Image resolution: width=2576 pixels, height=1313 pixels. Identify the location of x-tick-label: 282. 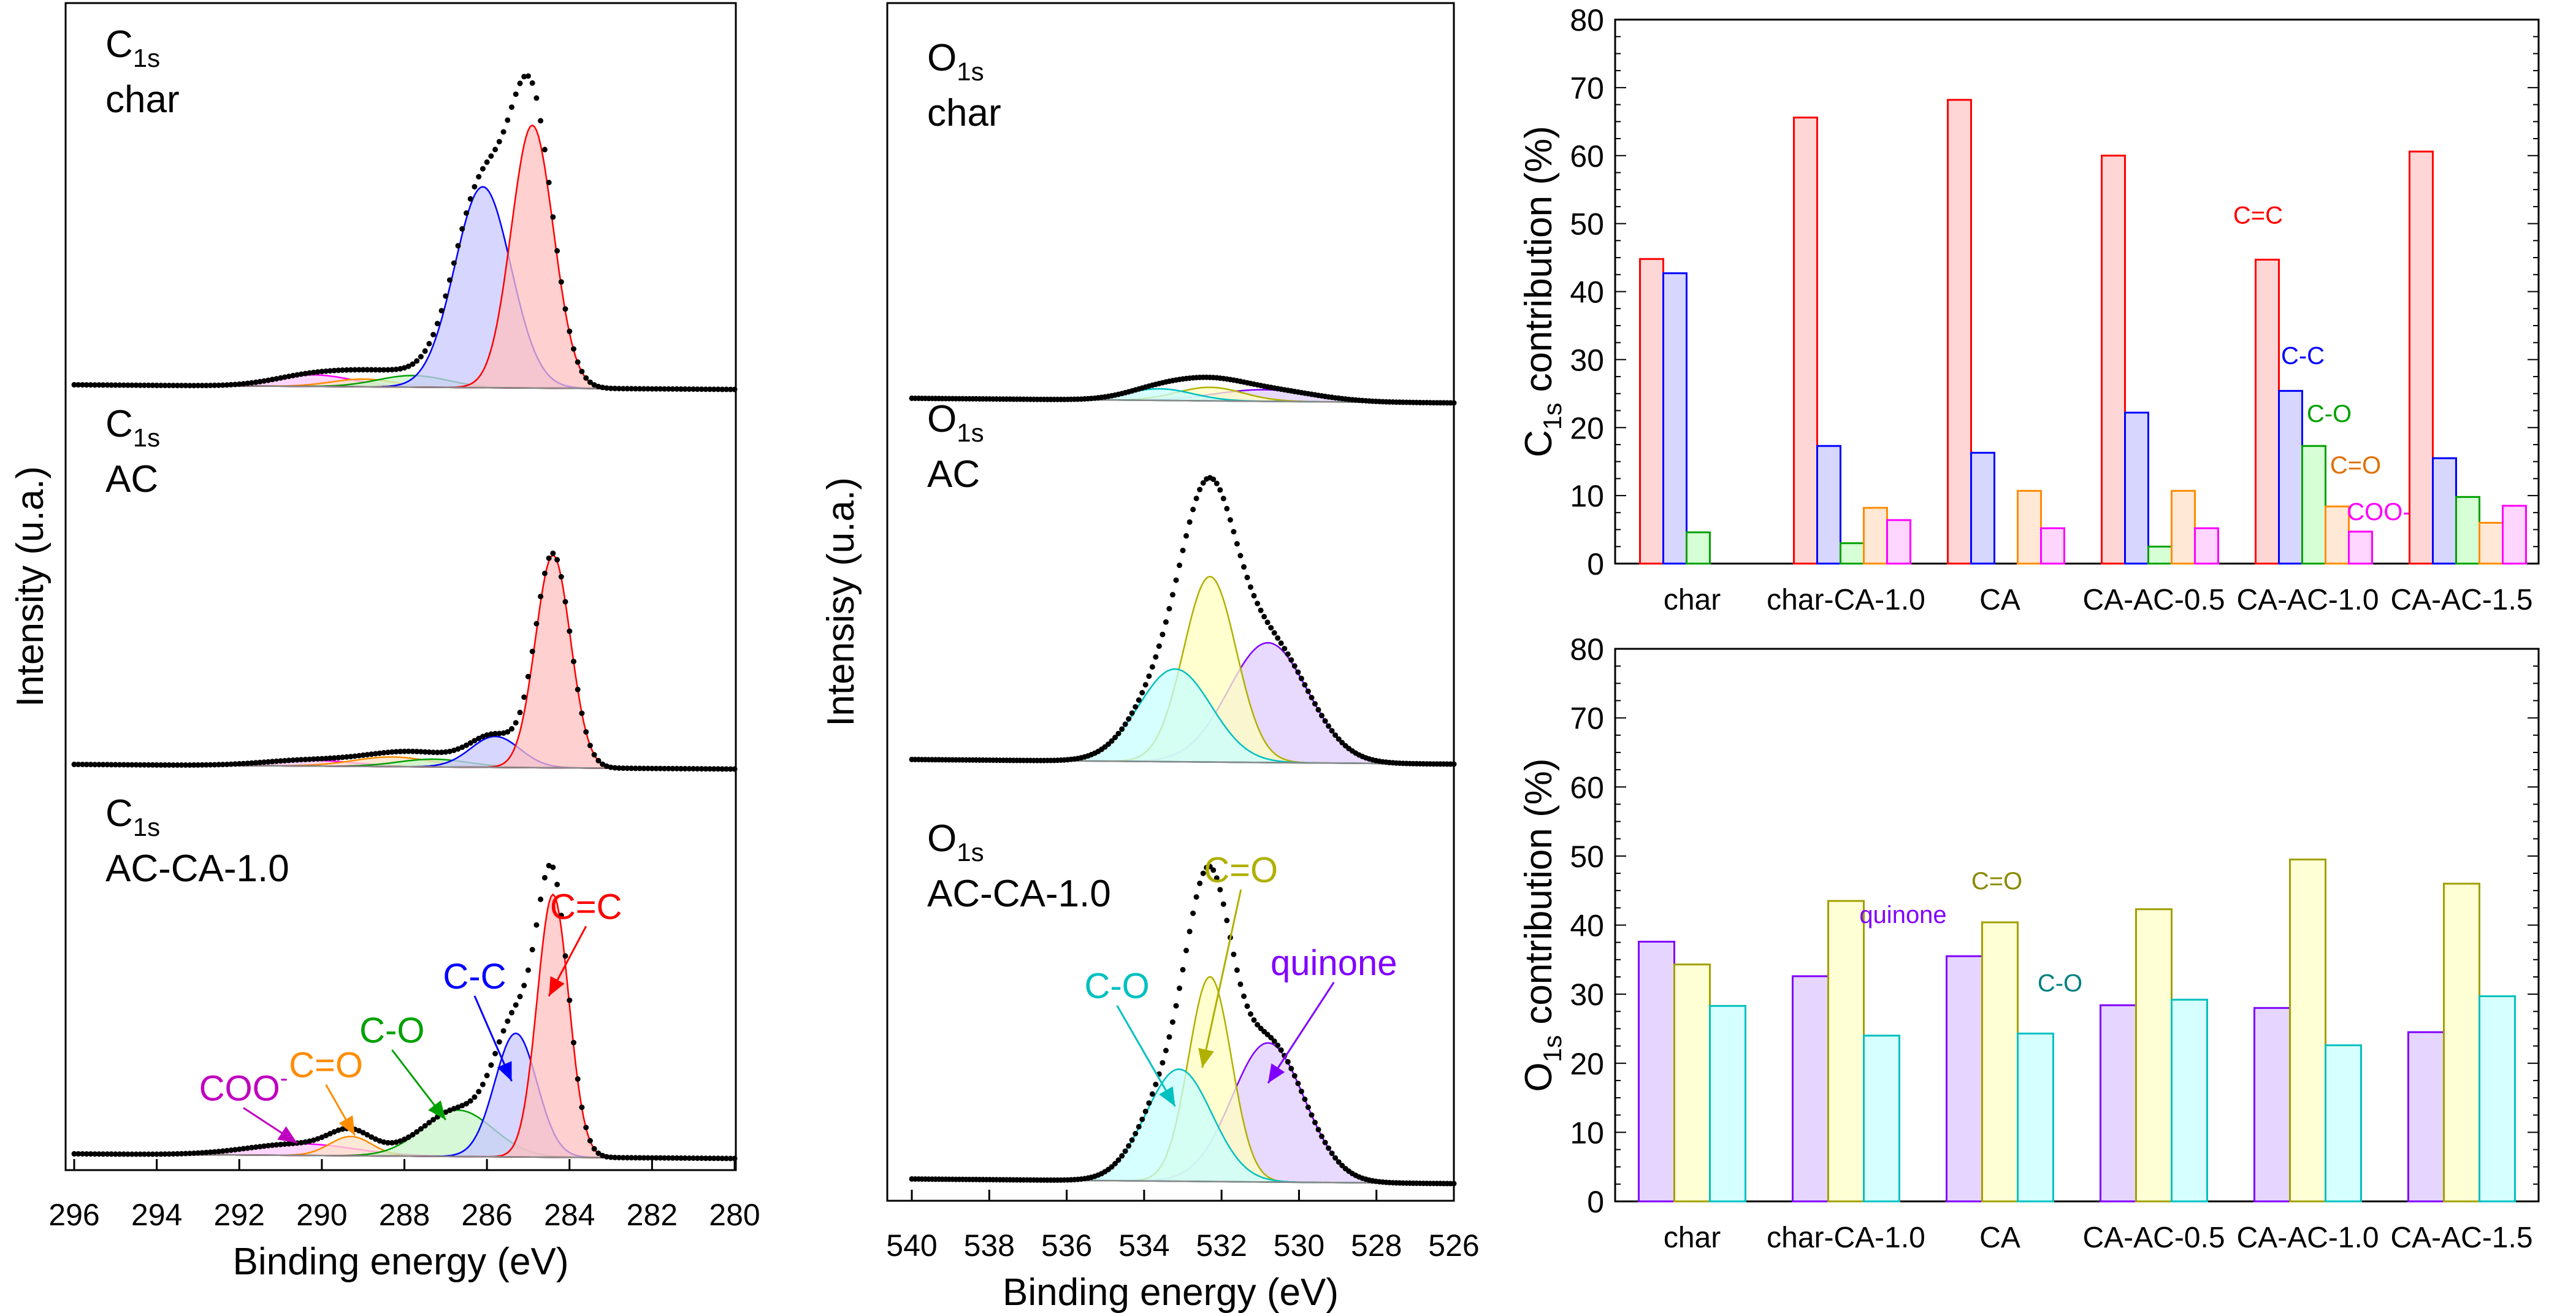
(652, 1215).